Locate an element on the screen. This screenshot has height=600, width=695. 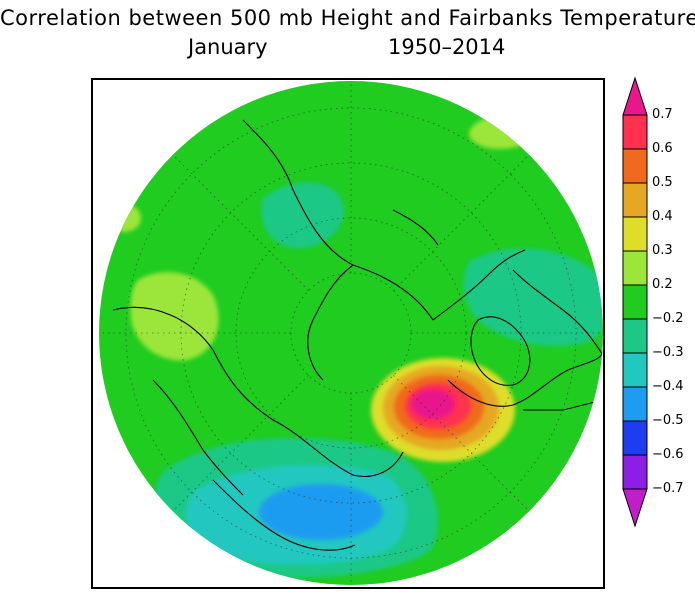
negative-center-atlantic is located at coordinates (321, 512).